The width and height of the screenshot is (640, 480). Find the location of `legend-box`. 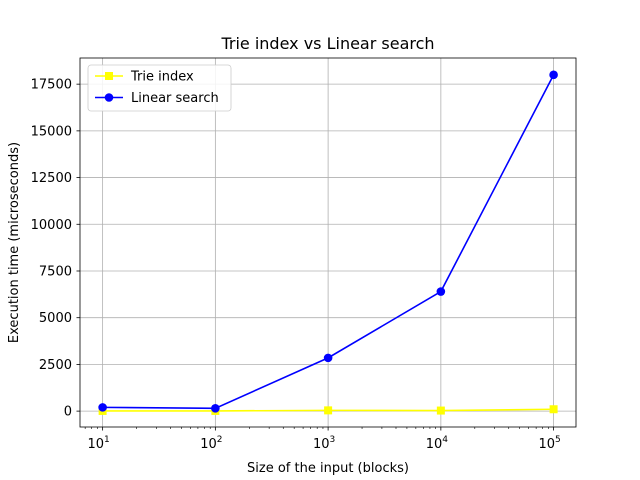

legend-box is located at coordinates (159, 88).